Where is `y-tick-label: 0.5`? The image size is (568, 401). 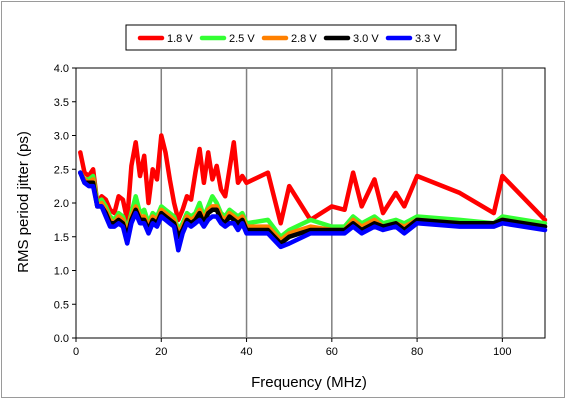
y-tick-label: 0.5 is located at coordinates (61, 305).